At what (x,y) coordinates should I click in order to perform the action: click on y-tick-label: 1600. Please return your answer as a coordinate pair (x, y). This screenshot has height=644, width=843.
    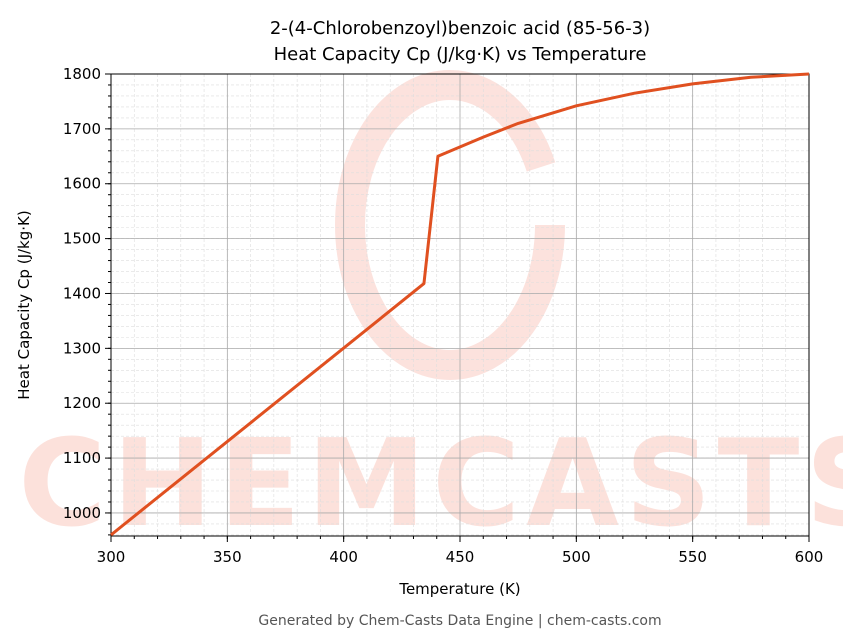
    Looking at the image, I should click on (82, 184).